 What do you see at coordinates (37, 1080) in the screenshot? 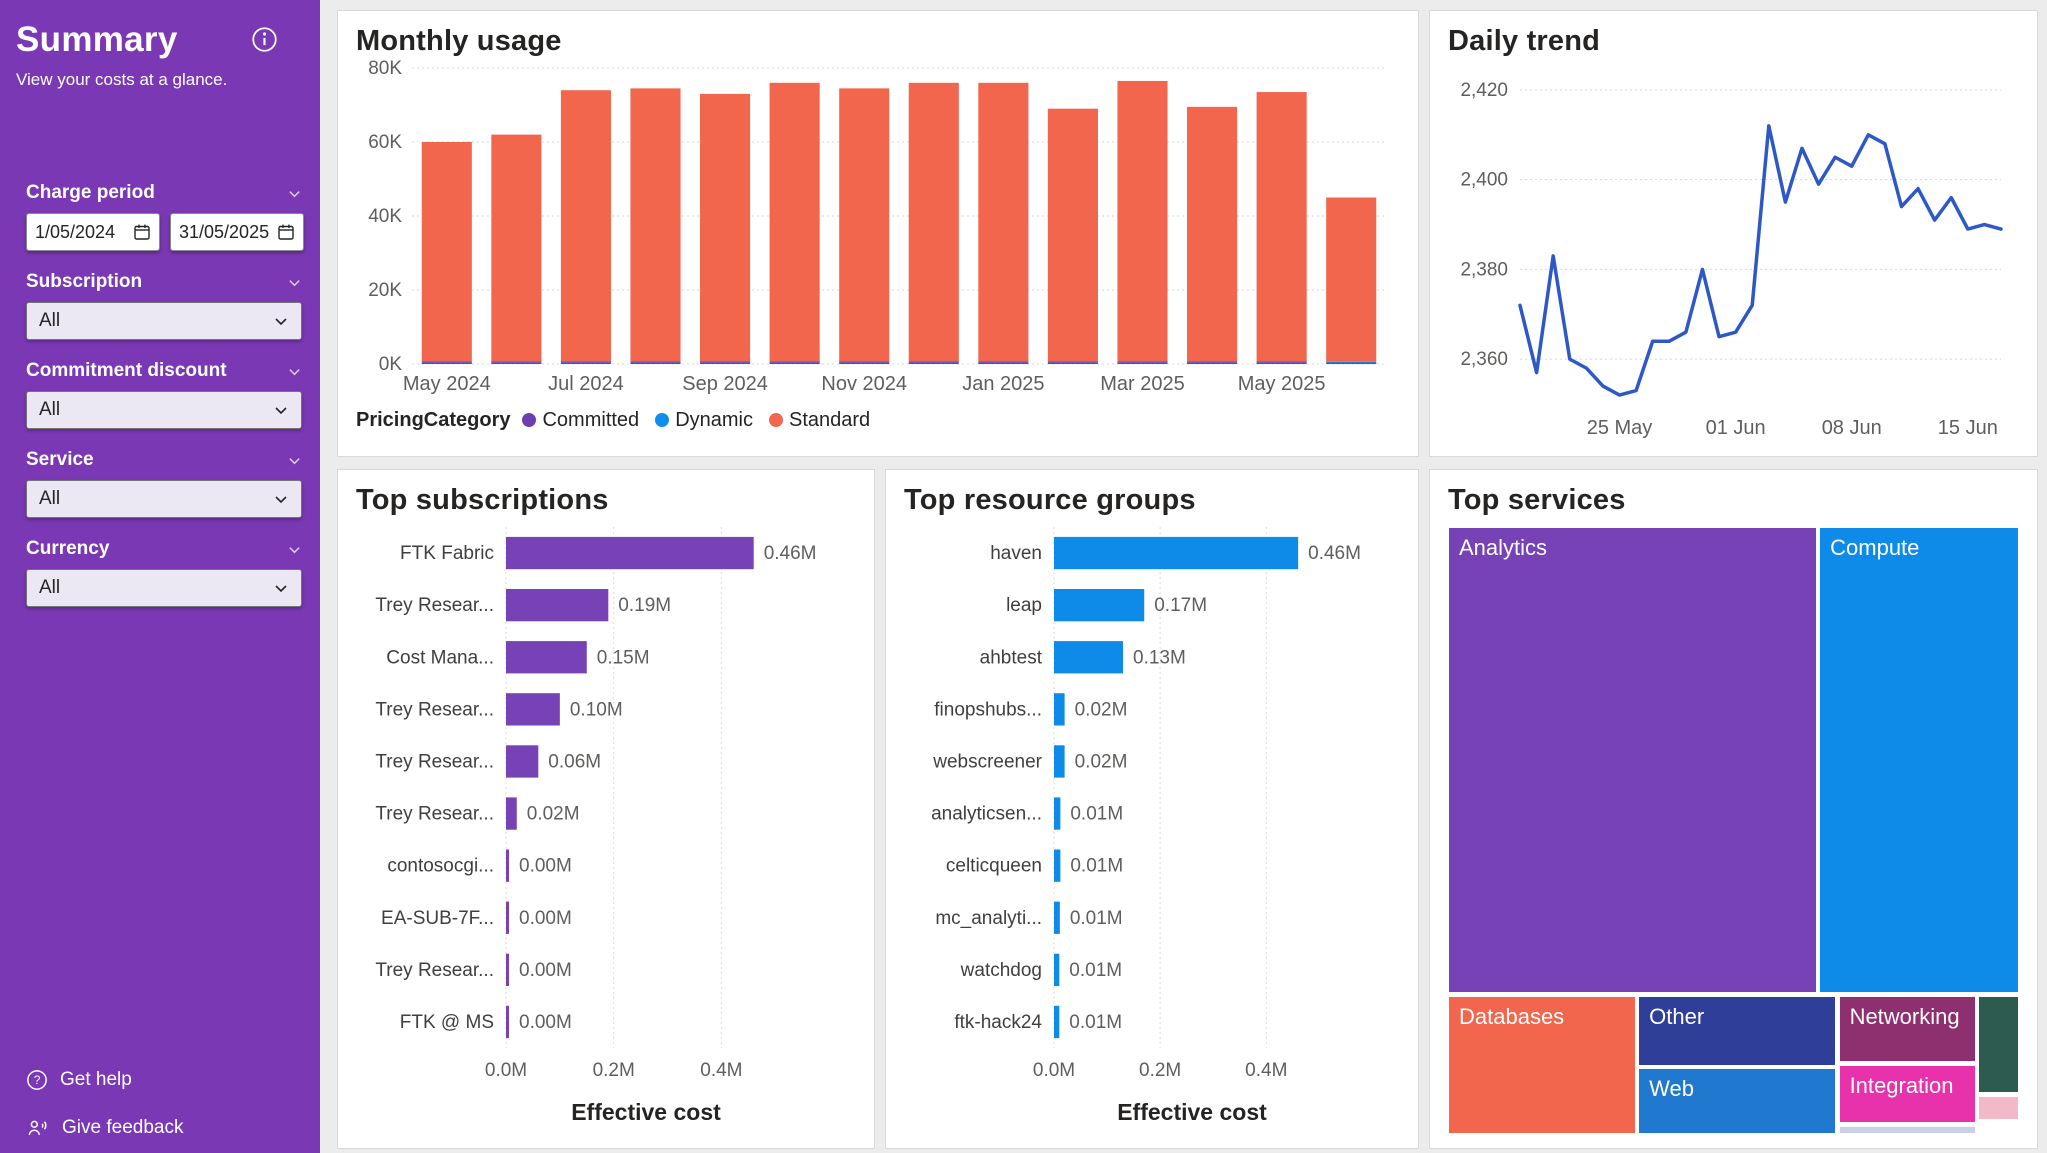
I see `help-icon: ?` at bounding box center [37, 1080].